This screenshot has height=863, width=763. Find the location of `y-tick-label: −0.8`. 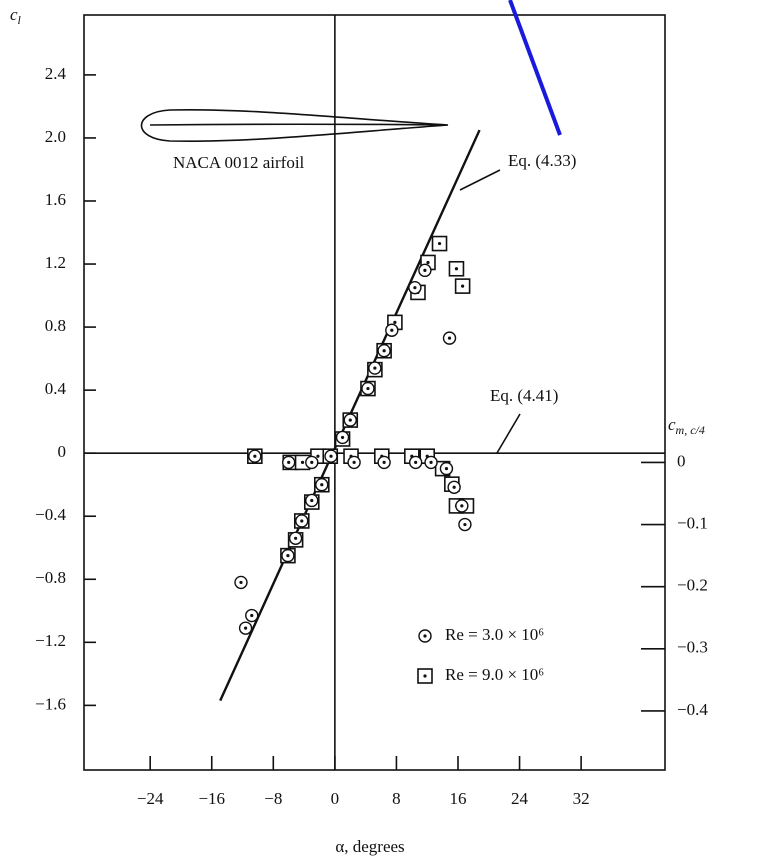

y-tick-label: −0.8 is located at coordinates (50, 577).